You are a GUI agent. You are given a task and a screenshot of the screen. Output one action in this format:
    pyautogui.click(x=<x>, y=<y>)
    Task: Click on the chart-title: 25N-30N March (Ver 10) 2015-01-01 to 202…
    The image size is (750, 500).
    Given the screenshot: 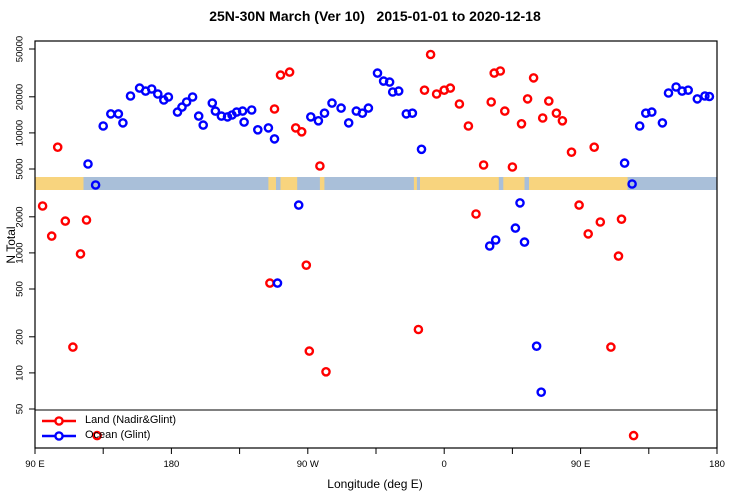 What is the action you would take?
    pyautogui.click(x=375, y=16)
    